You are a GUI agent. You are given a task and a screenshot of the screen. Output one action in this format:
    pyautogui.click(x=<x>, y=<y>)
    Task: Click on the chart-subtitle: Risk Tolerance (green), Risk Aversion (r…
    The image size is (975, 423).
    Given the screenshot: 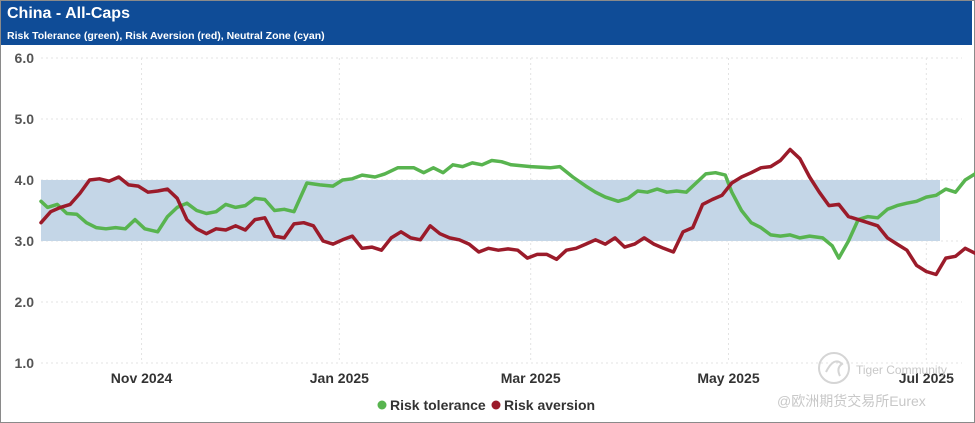 What is the action you would take?
    pyautogui.click(x=166, y=36)
    